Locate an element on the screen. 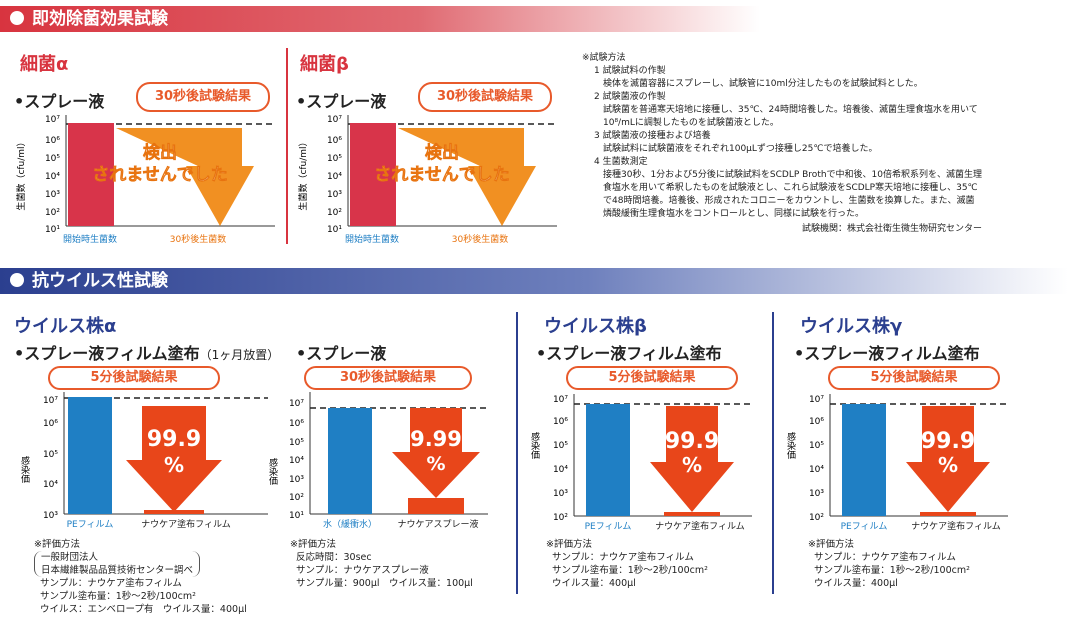 The image size is (1068, 624). virus-alpha-title: ウイルス株α is located at coordinates (65, 326).